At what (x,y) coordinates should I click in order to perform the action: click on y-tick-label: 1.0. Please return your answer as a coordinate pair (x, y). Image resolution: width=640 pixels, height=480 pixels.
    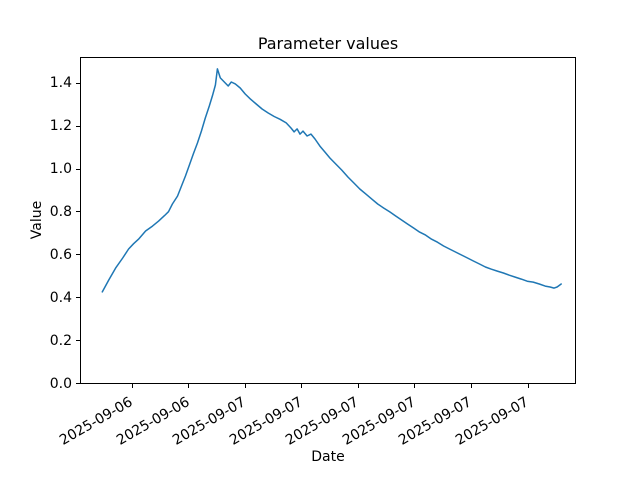
    Looking at the image, I should click on (60, 169).